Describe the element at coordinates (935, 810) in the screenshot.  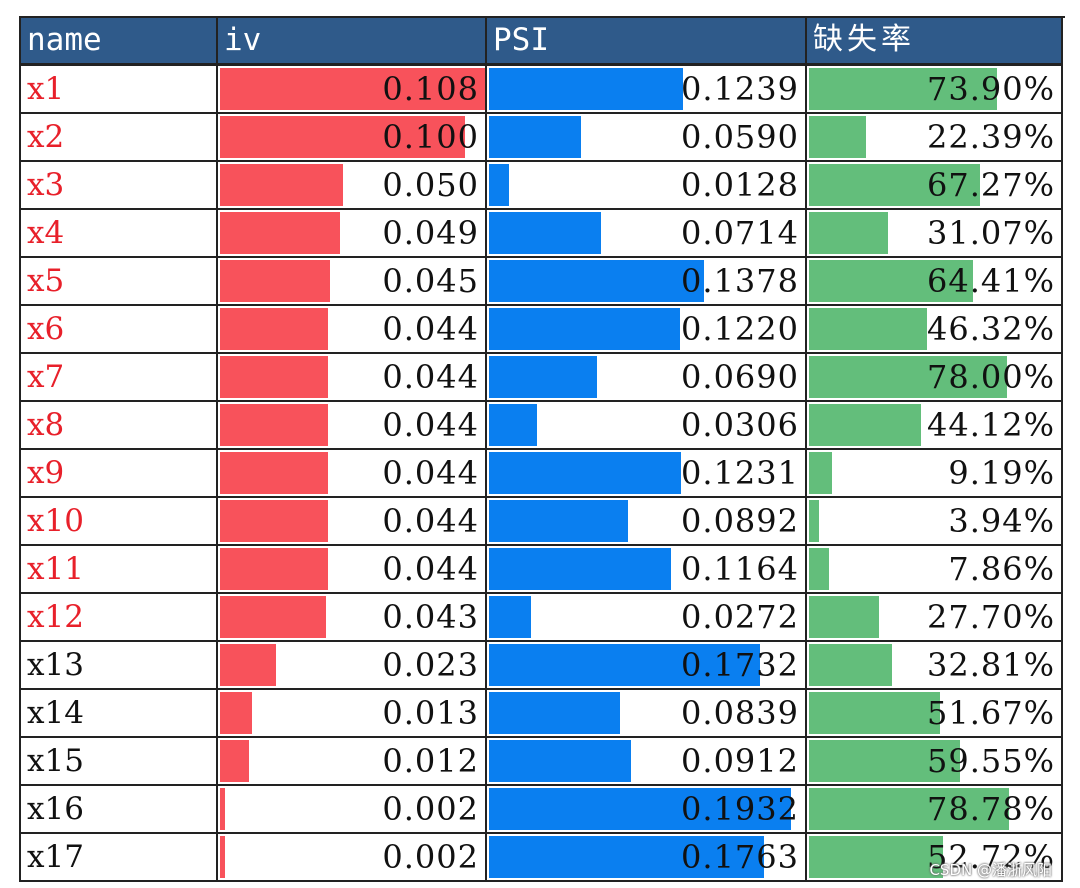
I see `missing-rate-cell: 78.78%` at that location.